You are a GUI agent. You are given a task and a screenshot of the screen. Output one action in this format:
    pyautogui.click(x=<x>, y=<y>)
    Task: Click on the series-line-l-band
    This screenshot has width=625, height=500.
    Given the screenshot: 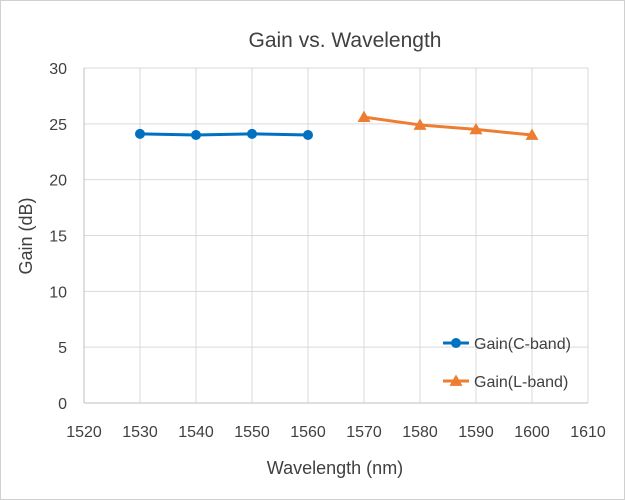 What is the action you would take?
    pyautogui.click(x=448, y=126)
    